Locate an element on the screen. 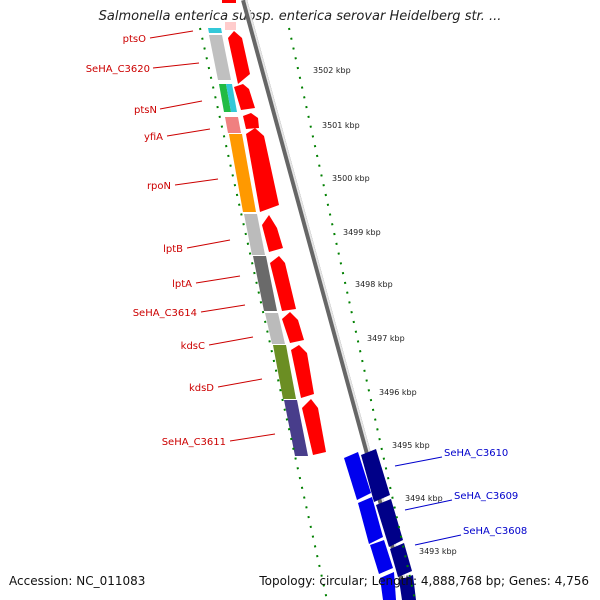  leader-SeHA_C3609 is located at coordinates (428, 505).